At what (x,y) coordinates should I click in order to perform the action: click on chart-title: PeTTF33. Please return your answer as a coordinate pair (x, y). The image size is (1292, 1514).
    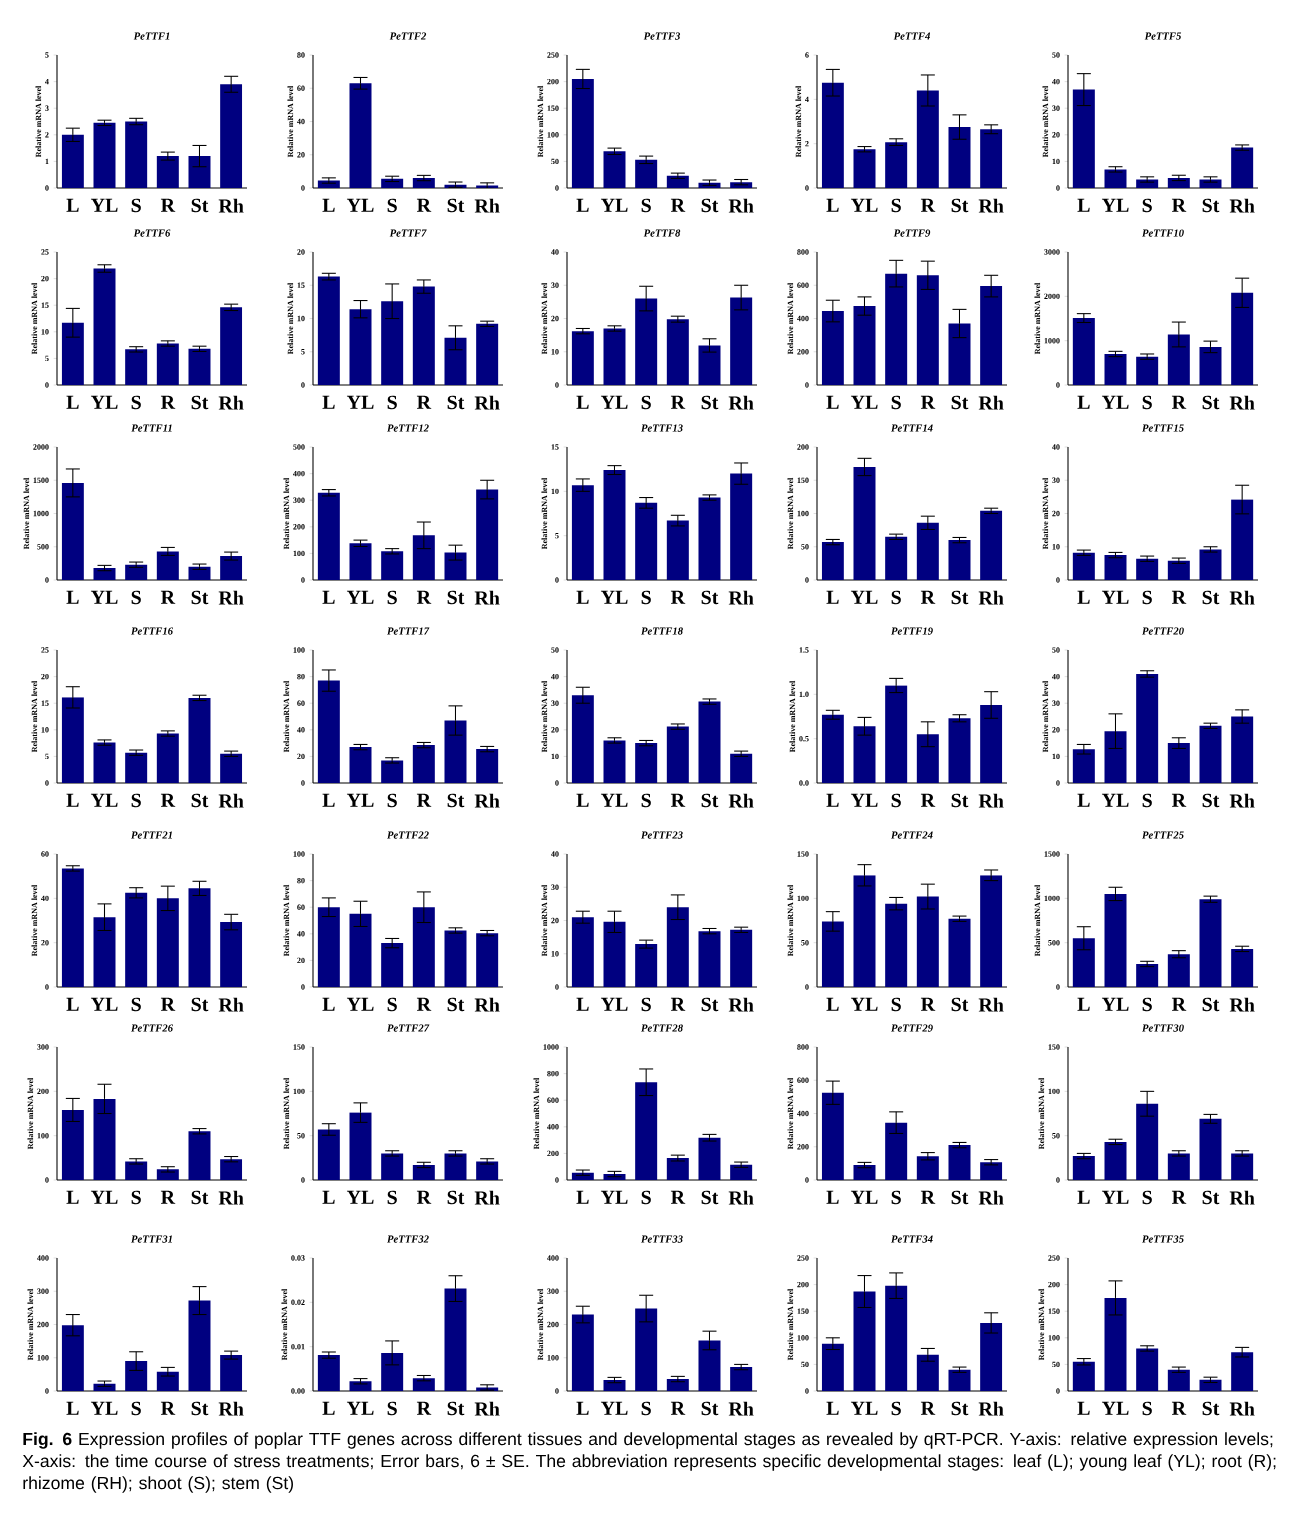
    Looking at the image, I should click on (661, 1239).